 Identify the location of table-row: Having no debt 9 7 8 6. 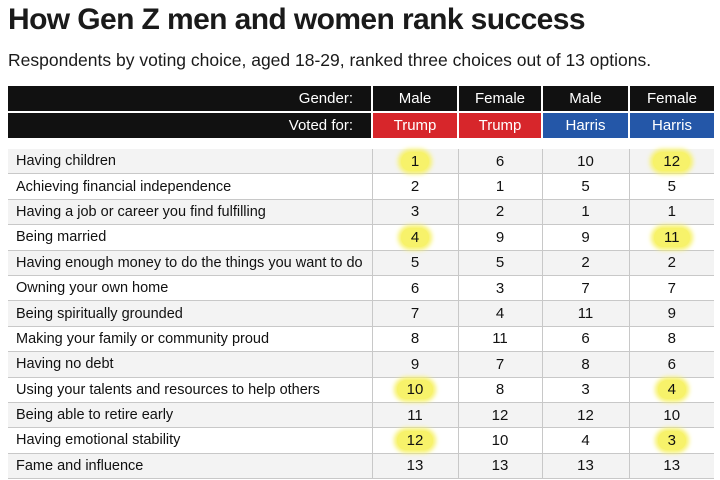
(361, 364).